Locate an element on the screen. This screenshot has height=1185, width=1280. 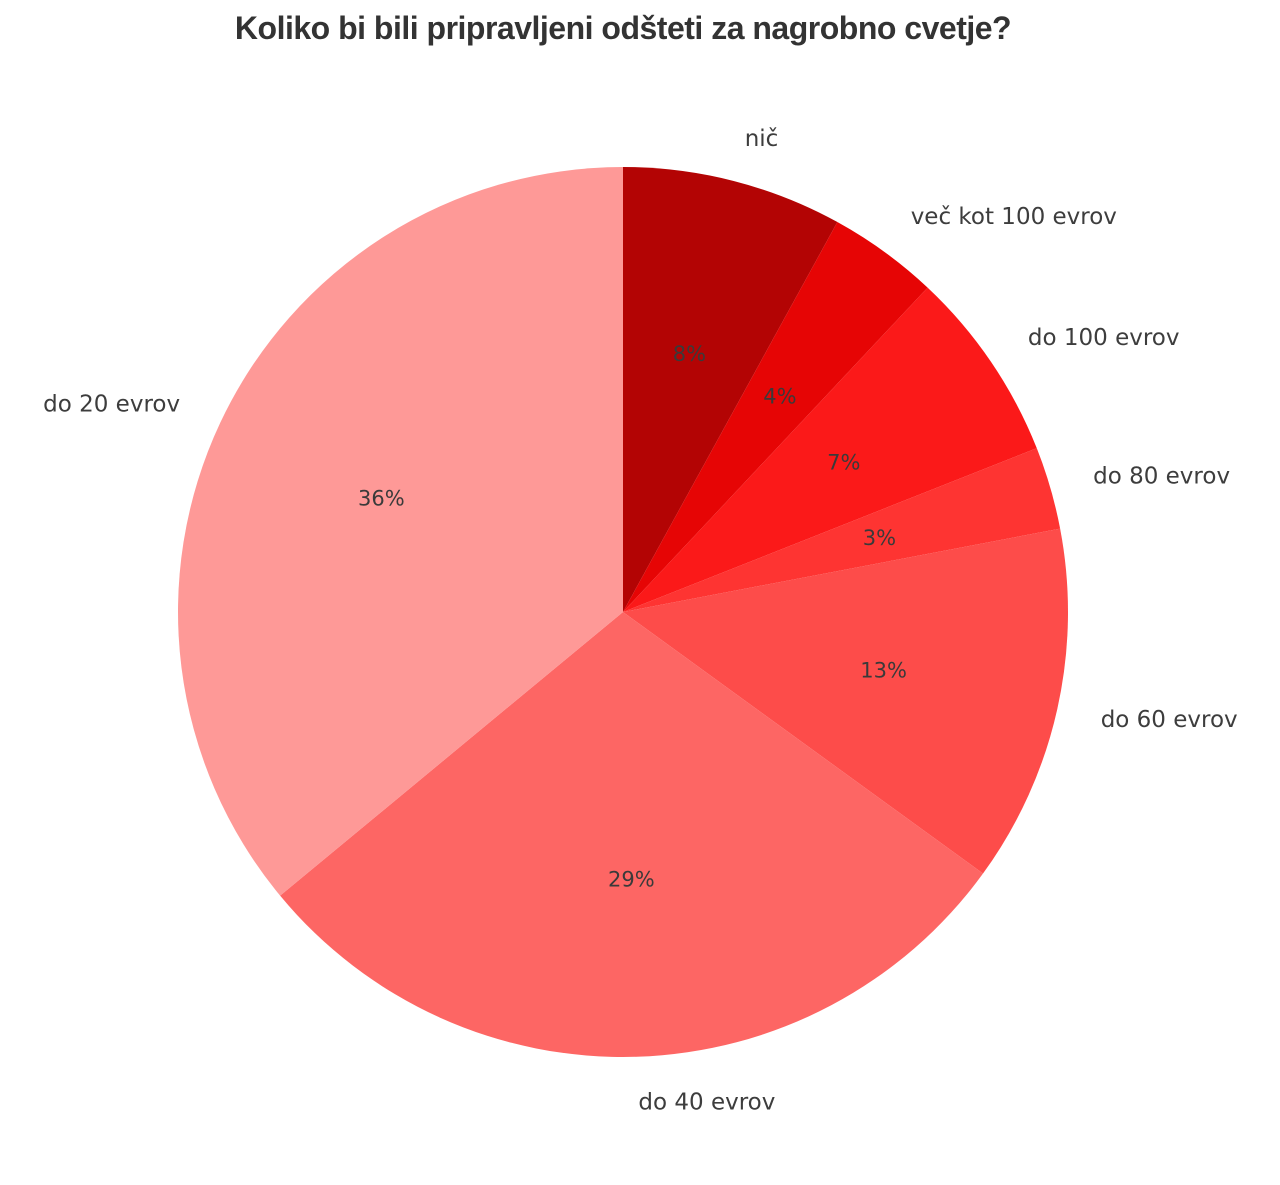
pie-slice-label-0-ni: nič is located at coordinates (762, 139).